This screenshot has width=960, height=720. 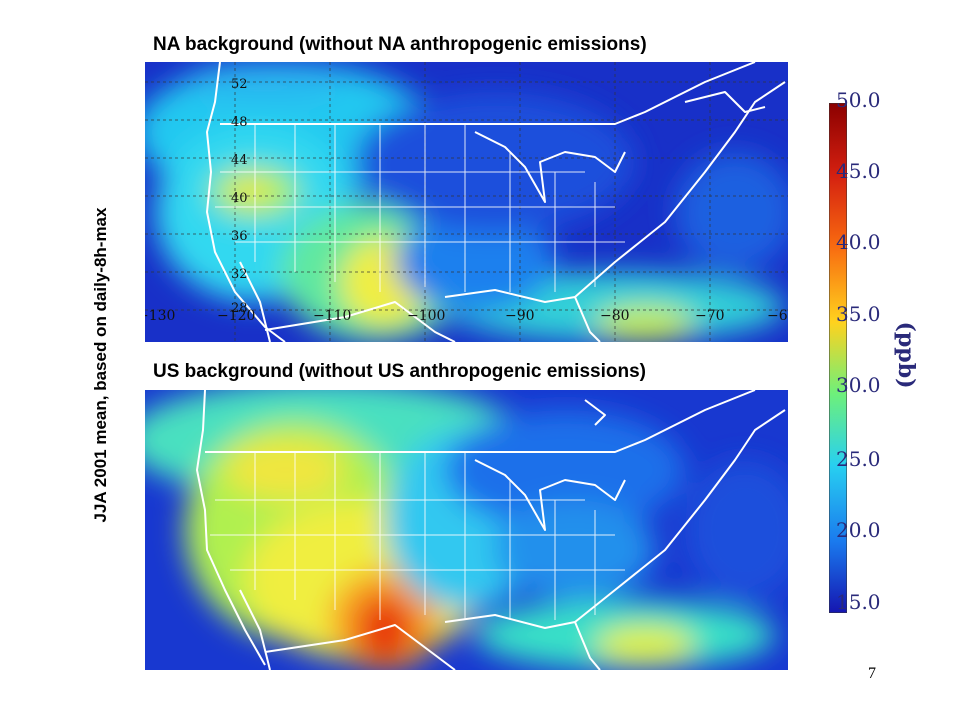 I want to click on colorbar-tick: 35.0, so click(x=858, y=314).